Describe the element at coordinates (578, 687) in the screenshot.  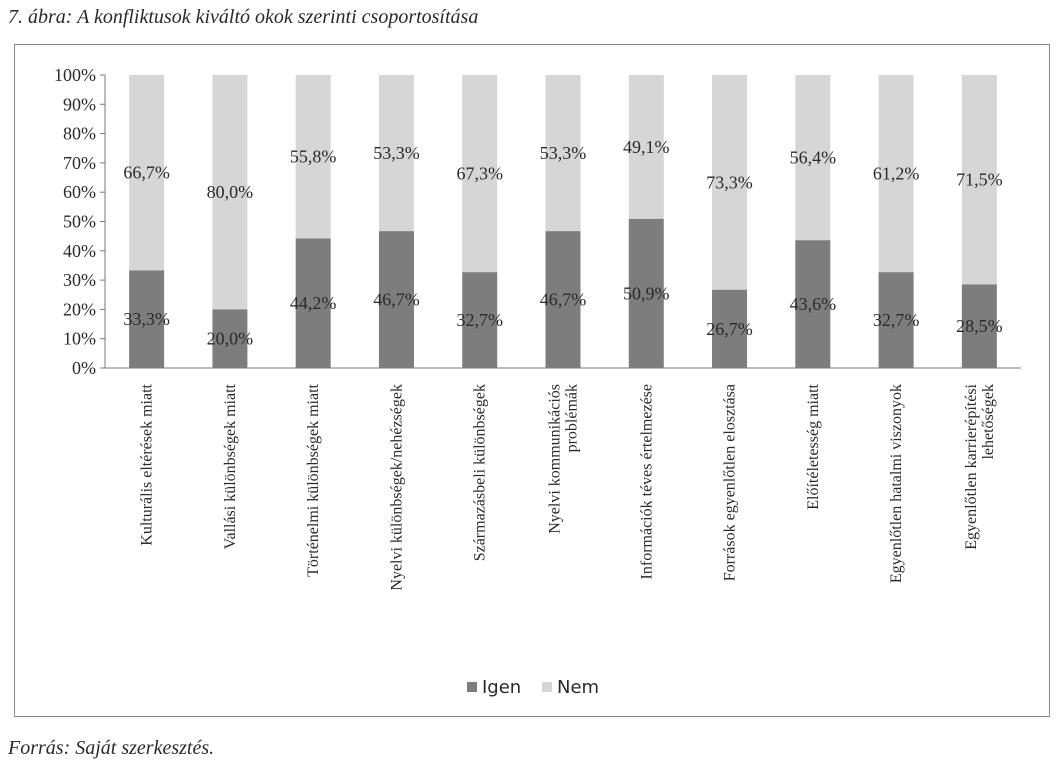
I see `legend-label-nem: Nem` at that location.